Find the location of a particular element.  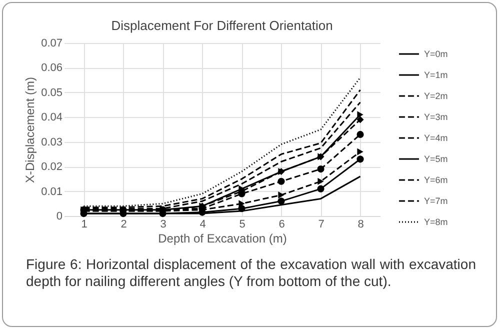

x-tick-label: 5 is located at coordinates (242, 224).